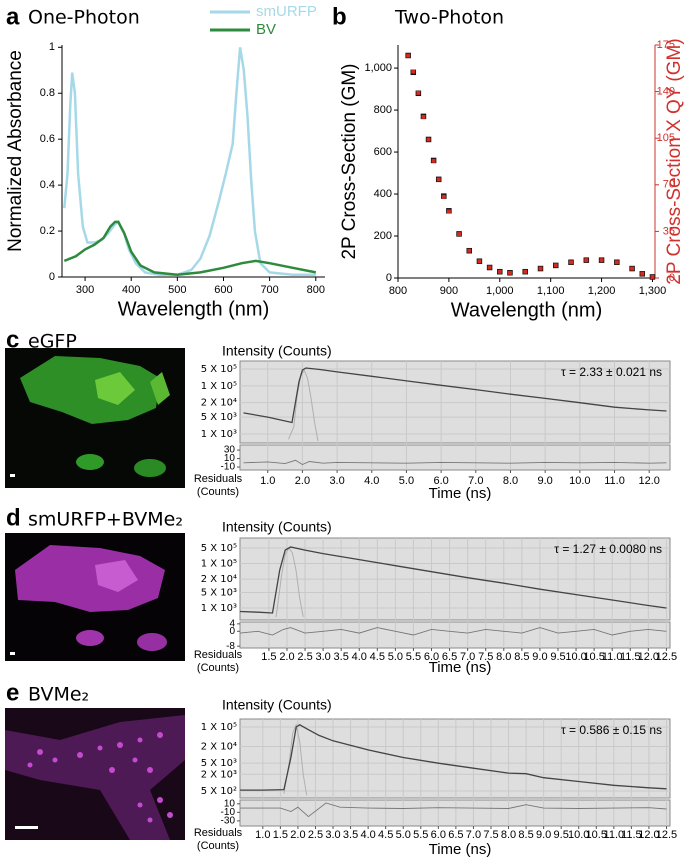 This screenshot has width=685, height=861. I want to click on y-tick-label: 200, so click(383, 236).